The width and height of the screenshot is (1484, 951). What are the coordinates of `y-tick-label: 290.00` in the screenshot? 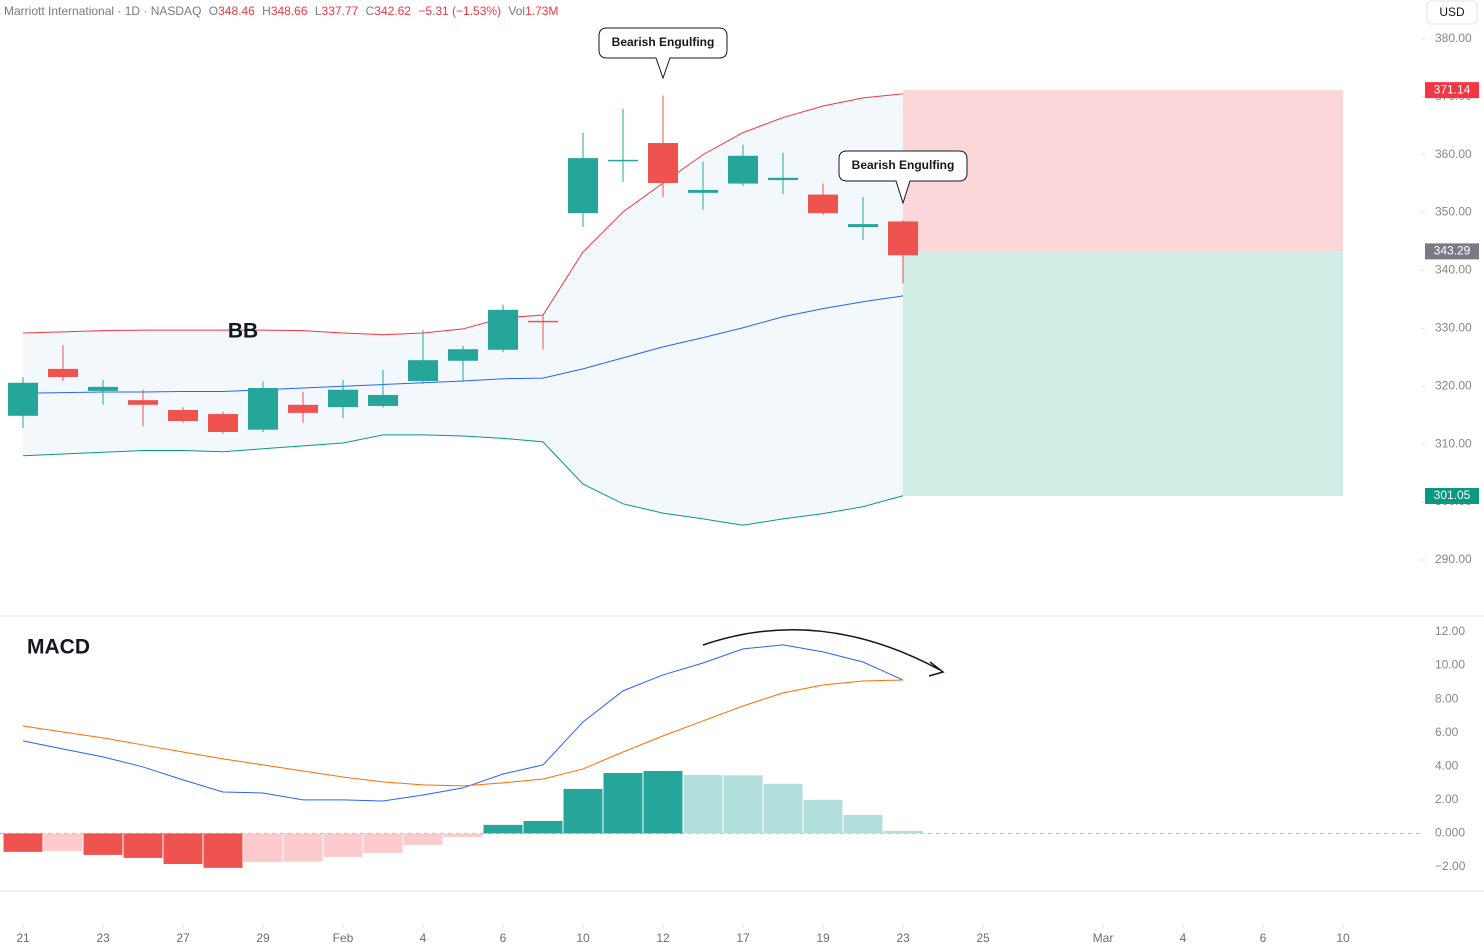 It's located at (1453, 559).